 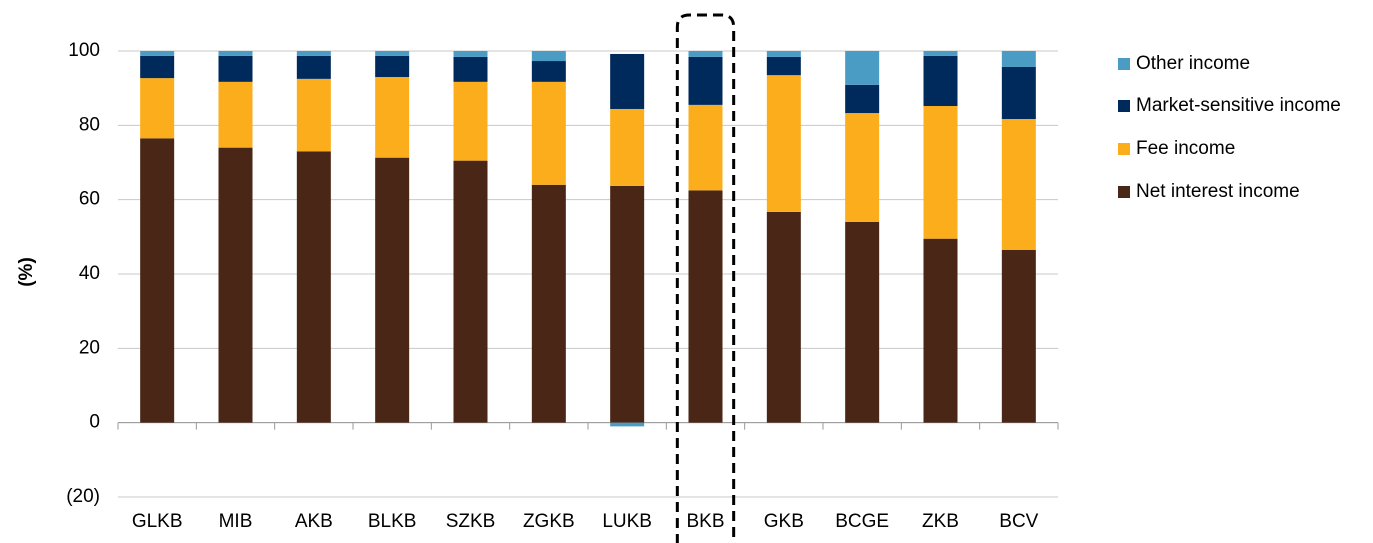 I want to click on y-tick-label: 60, so click(x=89, y=199).